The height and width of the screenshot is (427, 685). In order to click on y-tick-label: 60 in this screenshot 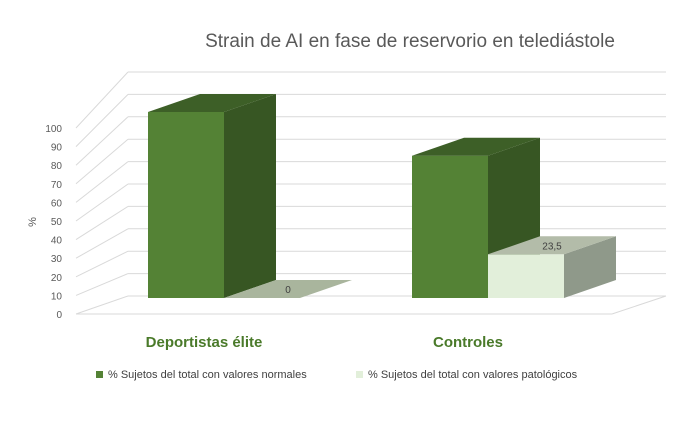, I will do `click(57, 203)`.